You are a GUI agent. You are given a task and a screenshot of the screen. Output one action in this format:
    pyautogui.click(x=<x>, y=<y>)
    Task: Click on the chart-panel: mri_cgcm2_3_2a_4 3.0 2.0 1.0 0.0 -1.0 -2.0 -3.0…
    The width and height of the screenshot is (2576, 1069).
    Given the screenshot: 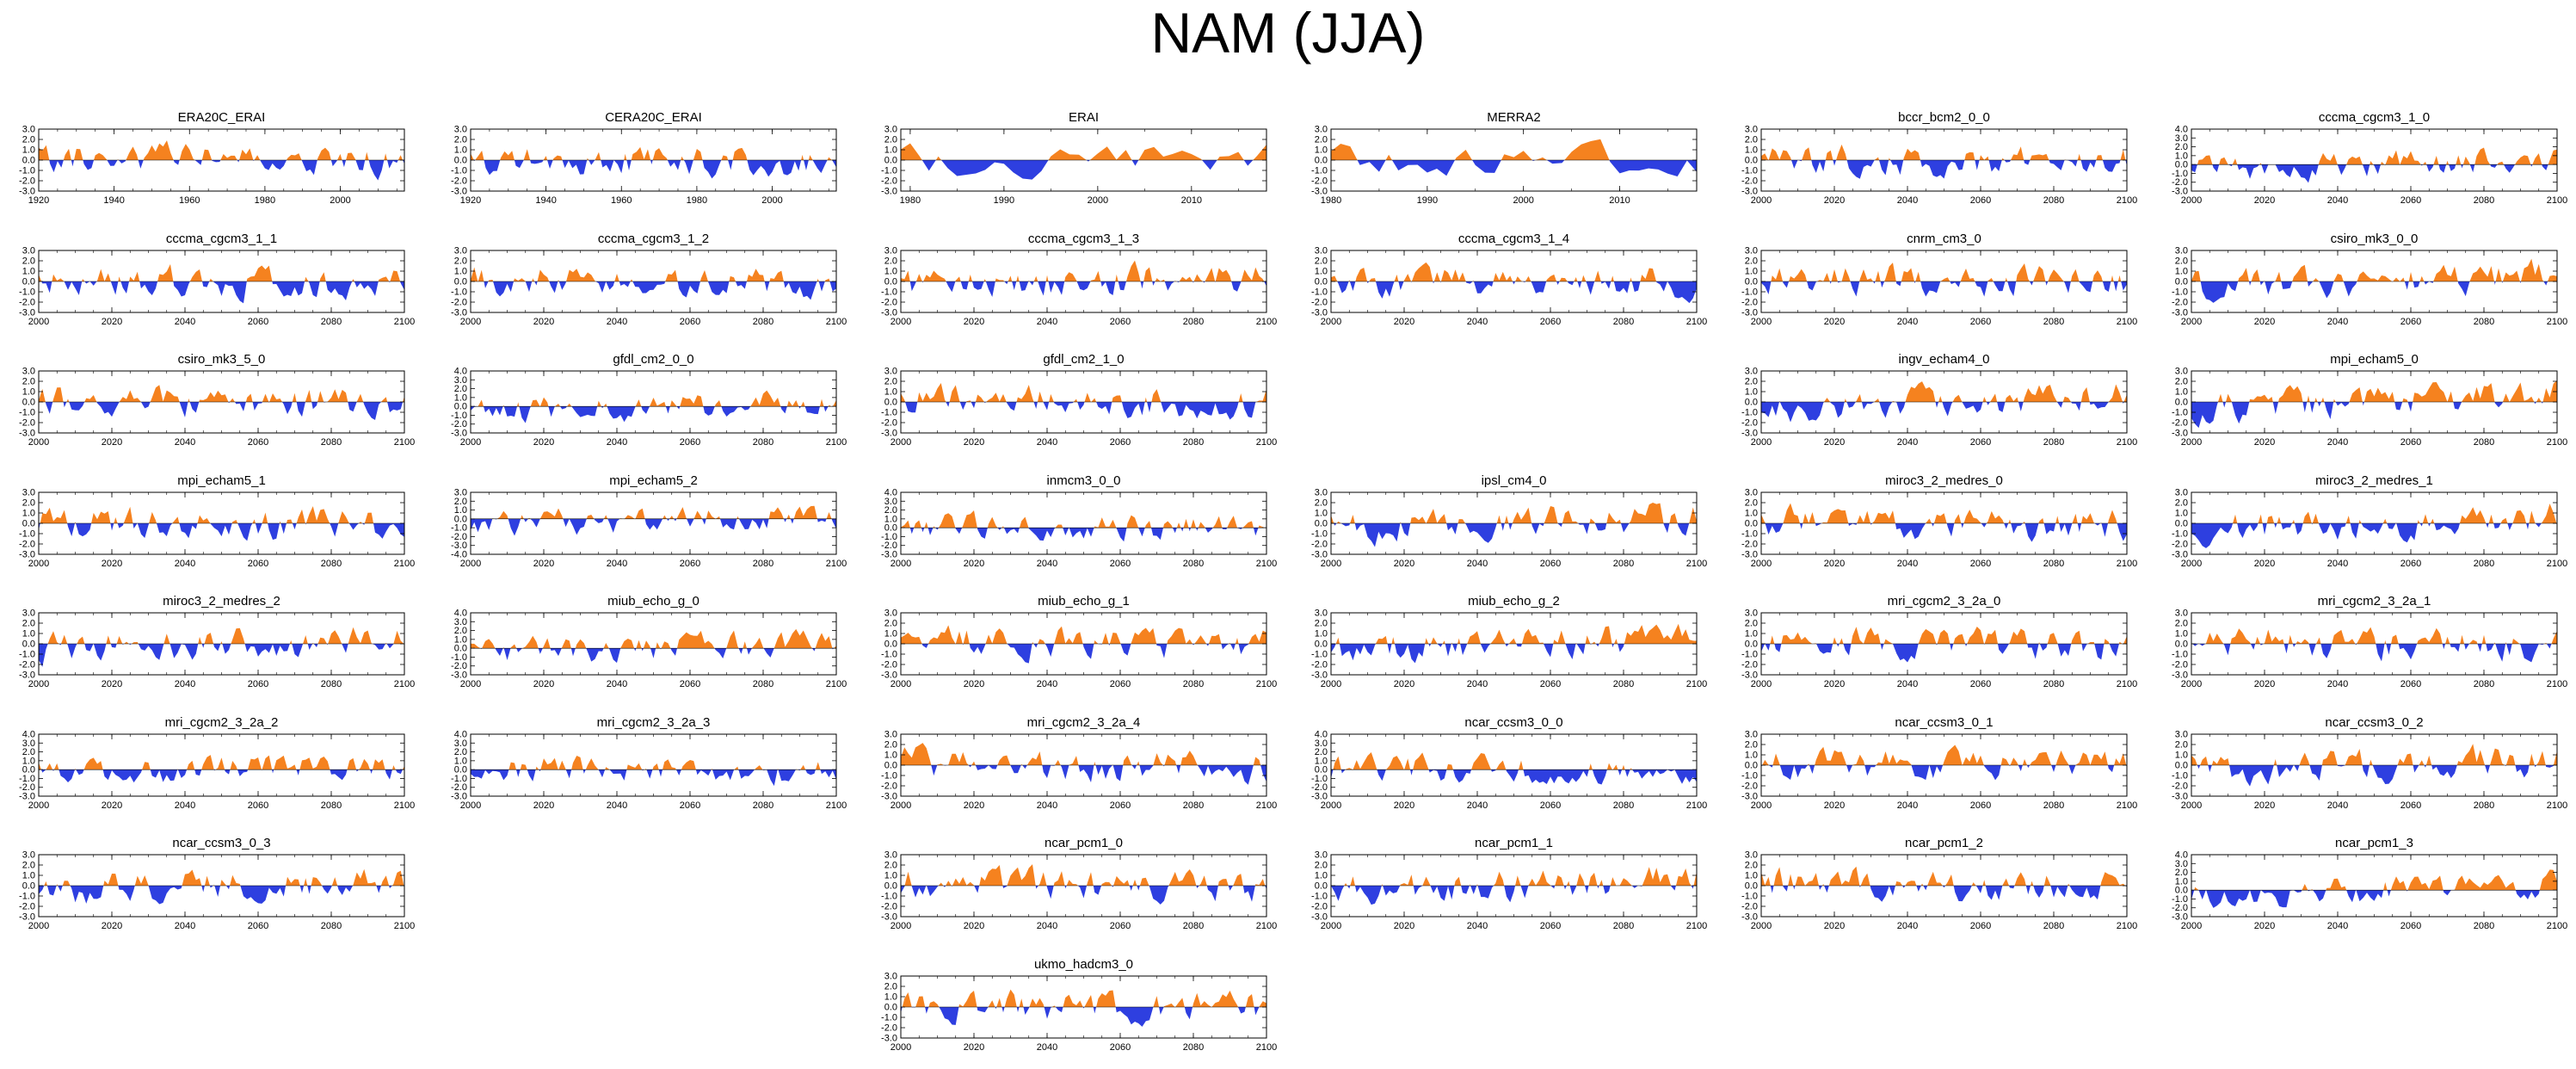 What is the action you would take?
    pyautogui.click(x=1070, y=766)
    